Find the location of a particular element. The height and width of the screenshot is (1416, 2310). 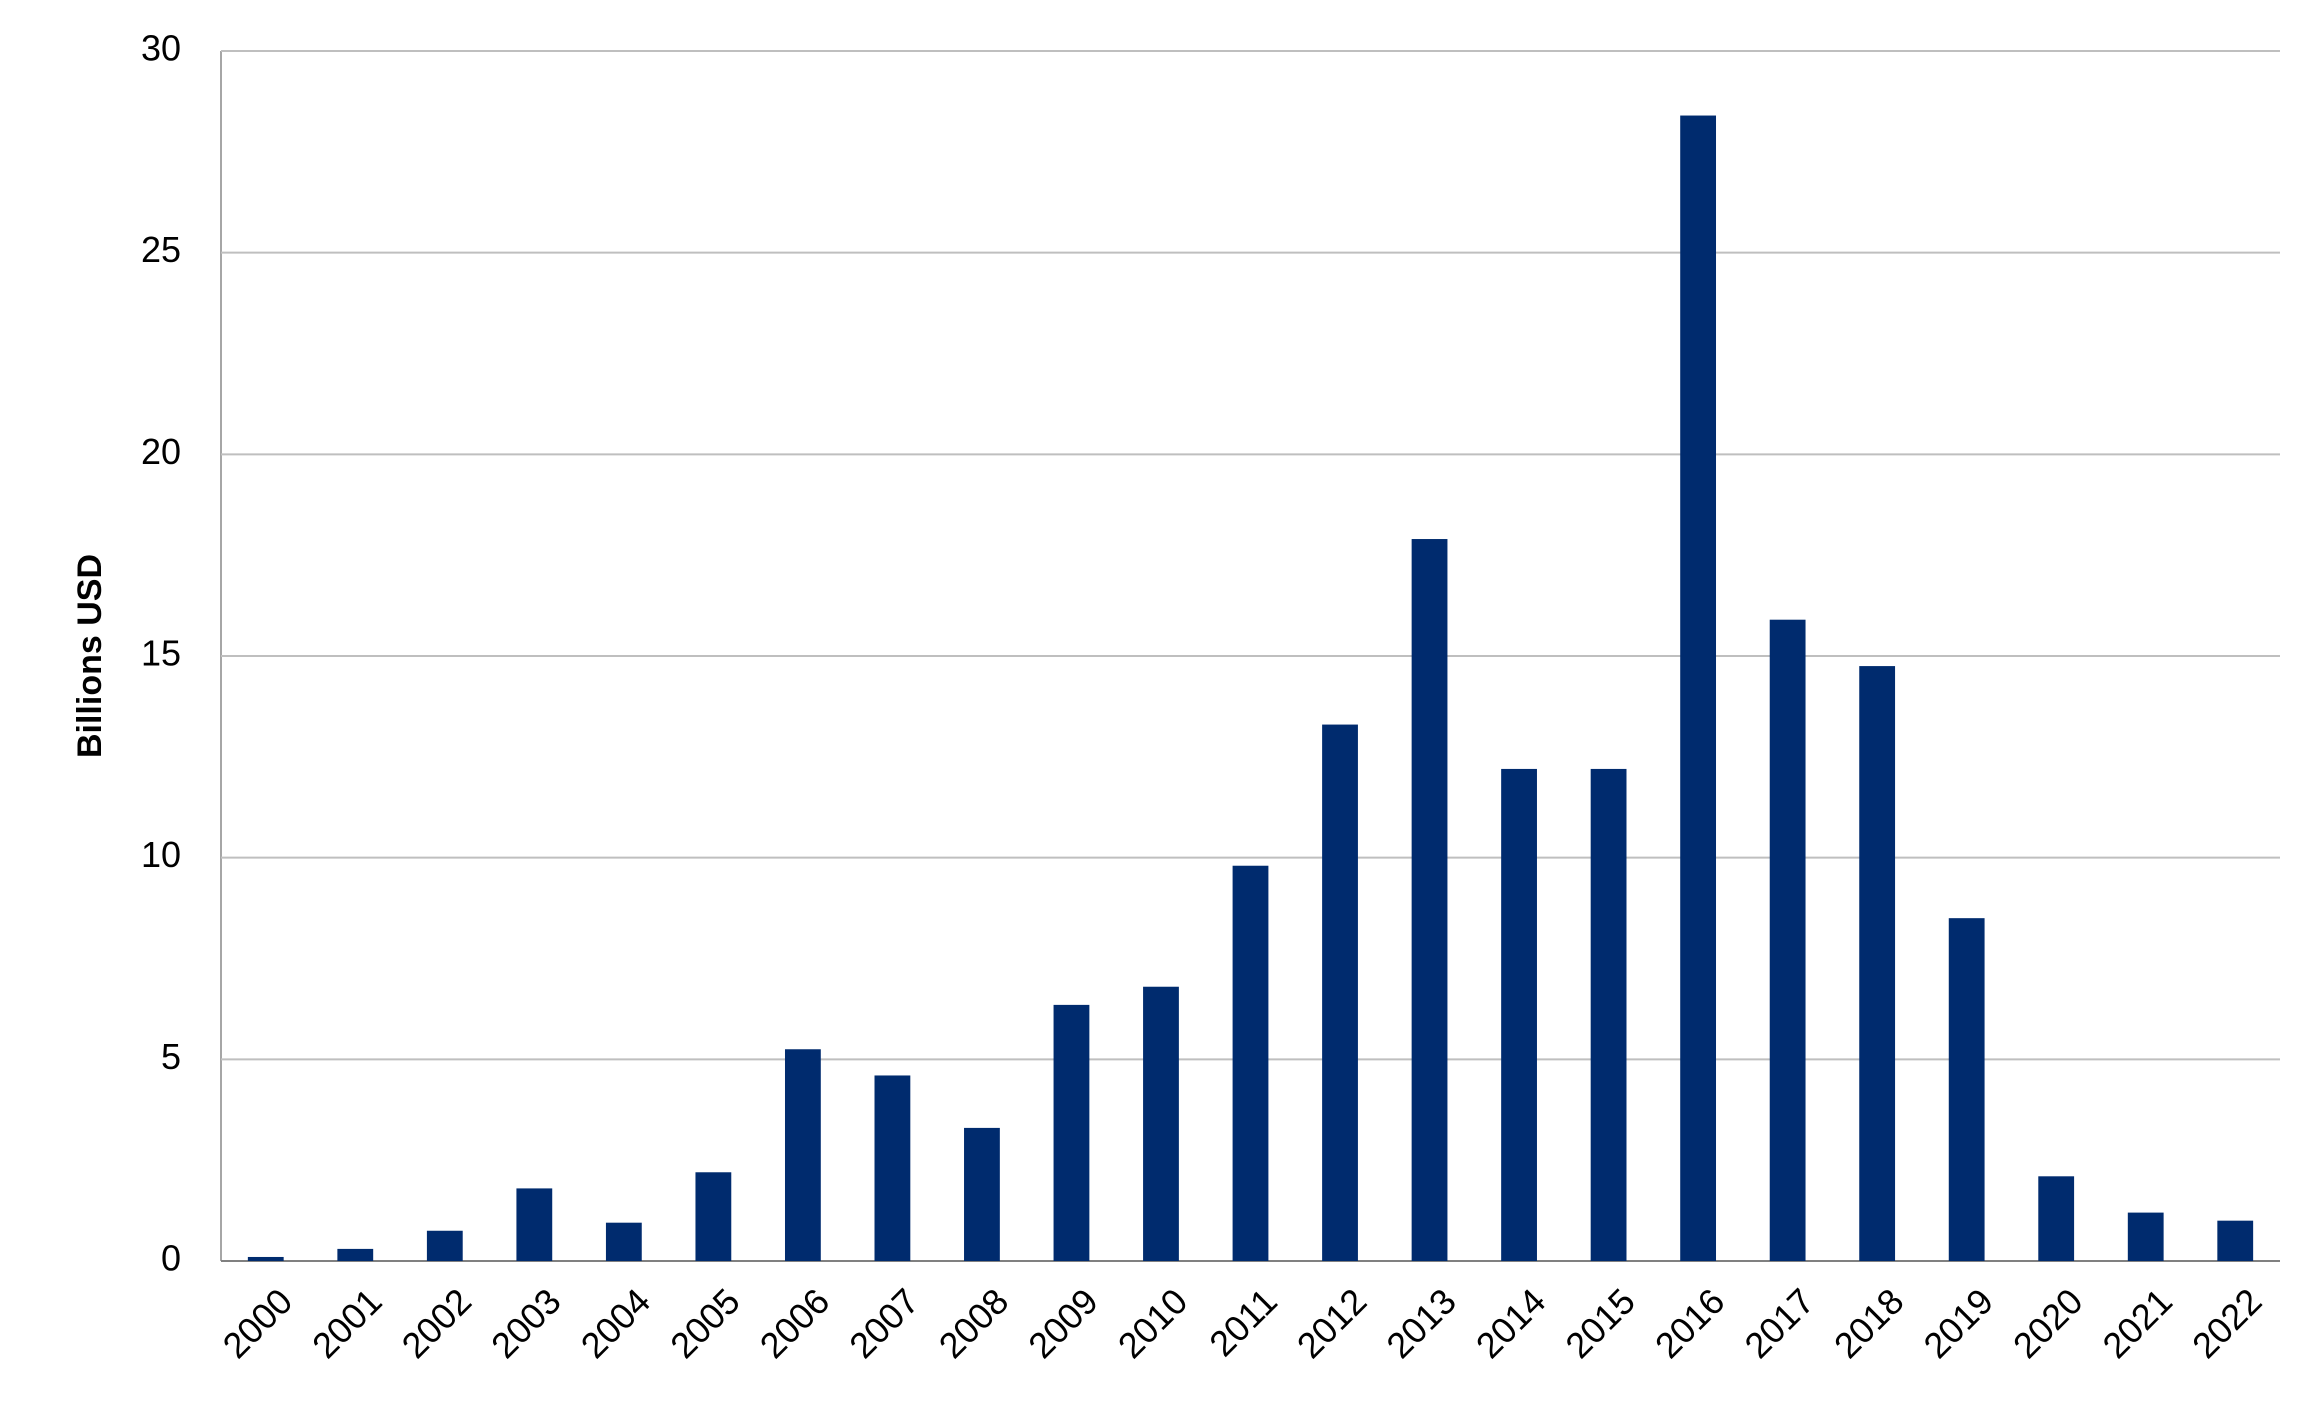

x-tick-label: 2009 is located at coordinates (1063, 1323).